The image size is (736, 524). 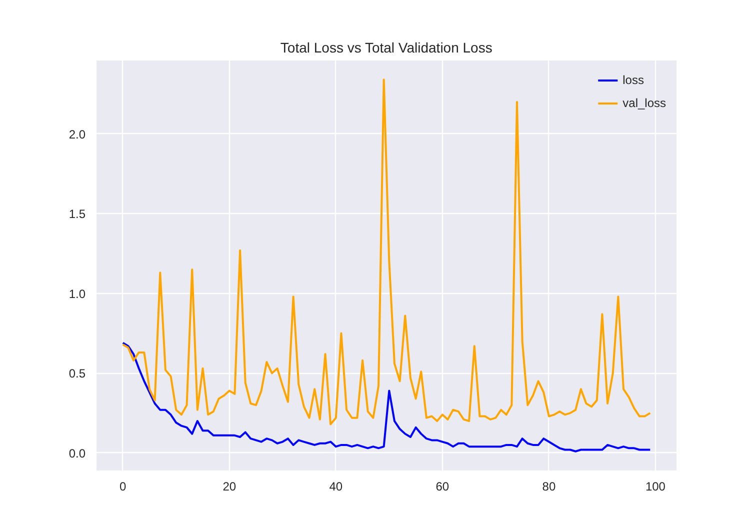 What do you see at coordinates (77, 214) in the screenshot?
I see `y-tick-label: 1.5` at bounding box center [77, 214].